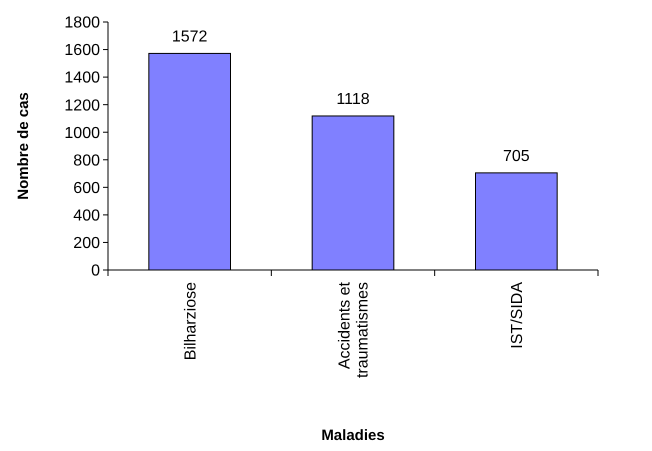 The width and height of the screenshot is (652, 451). What do you see at coordinates (82, 51) in the screenshot?
I see `y-tick-label: 1600` at bounding box center [82, 51].